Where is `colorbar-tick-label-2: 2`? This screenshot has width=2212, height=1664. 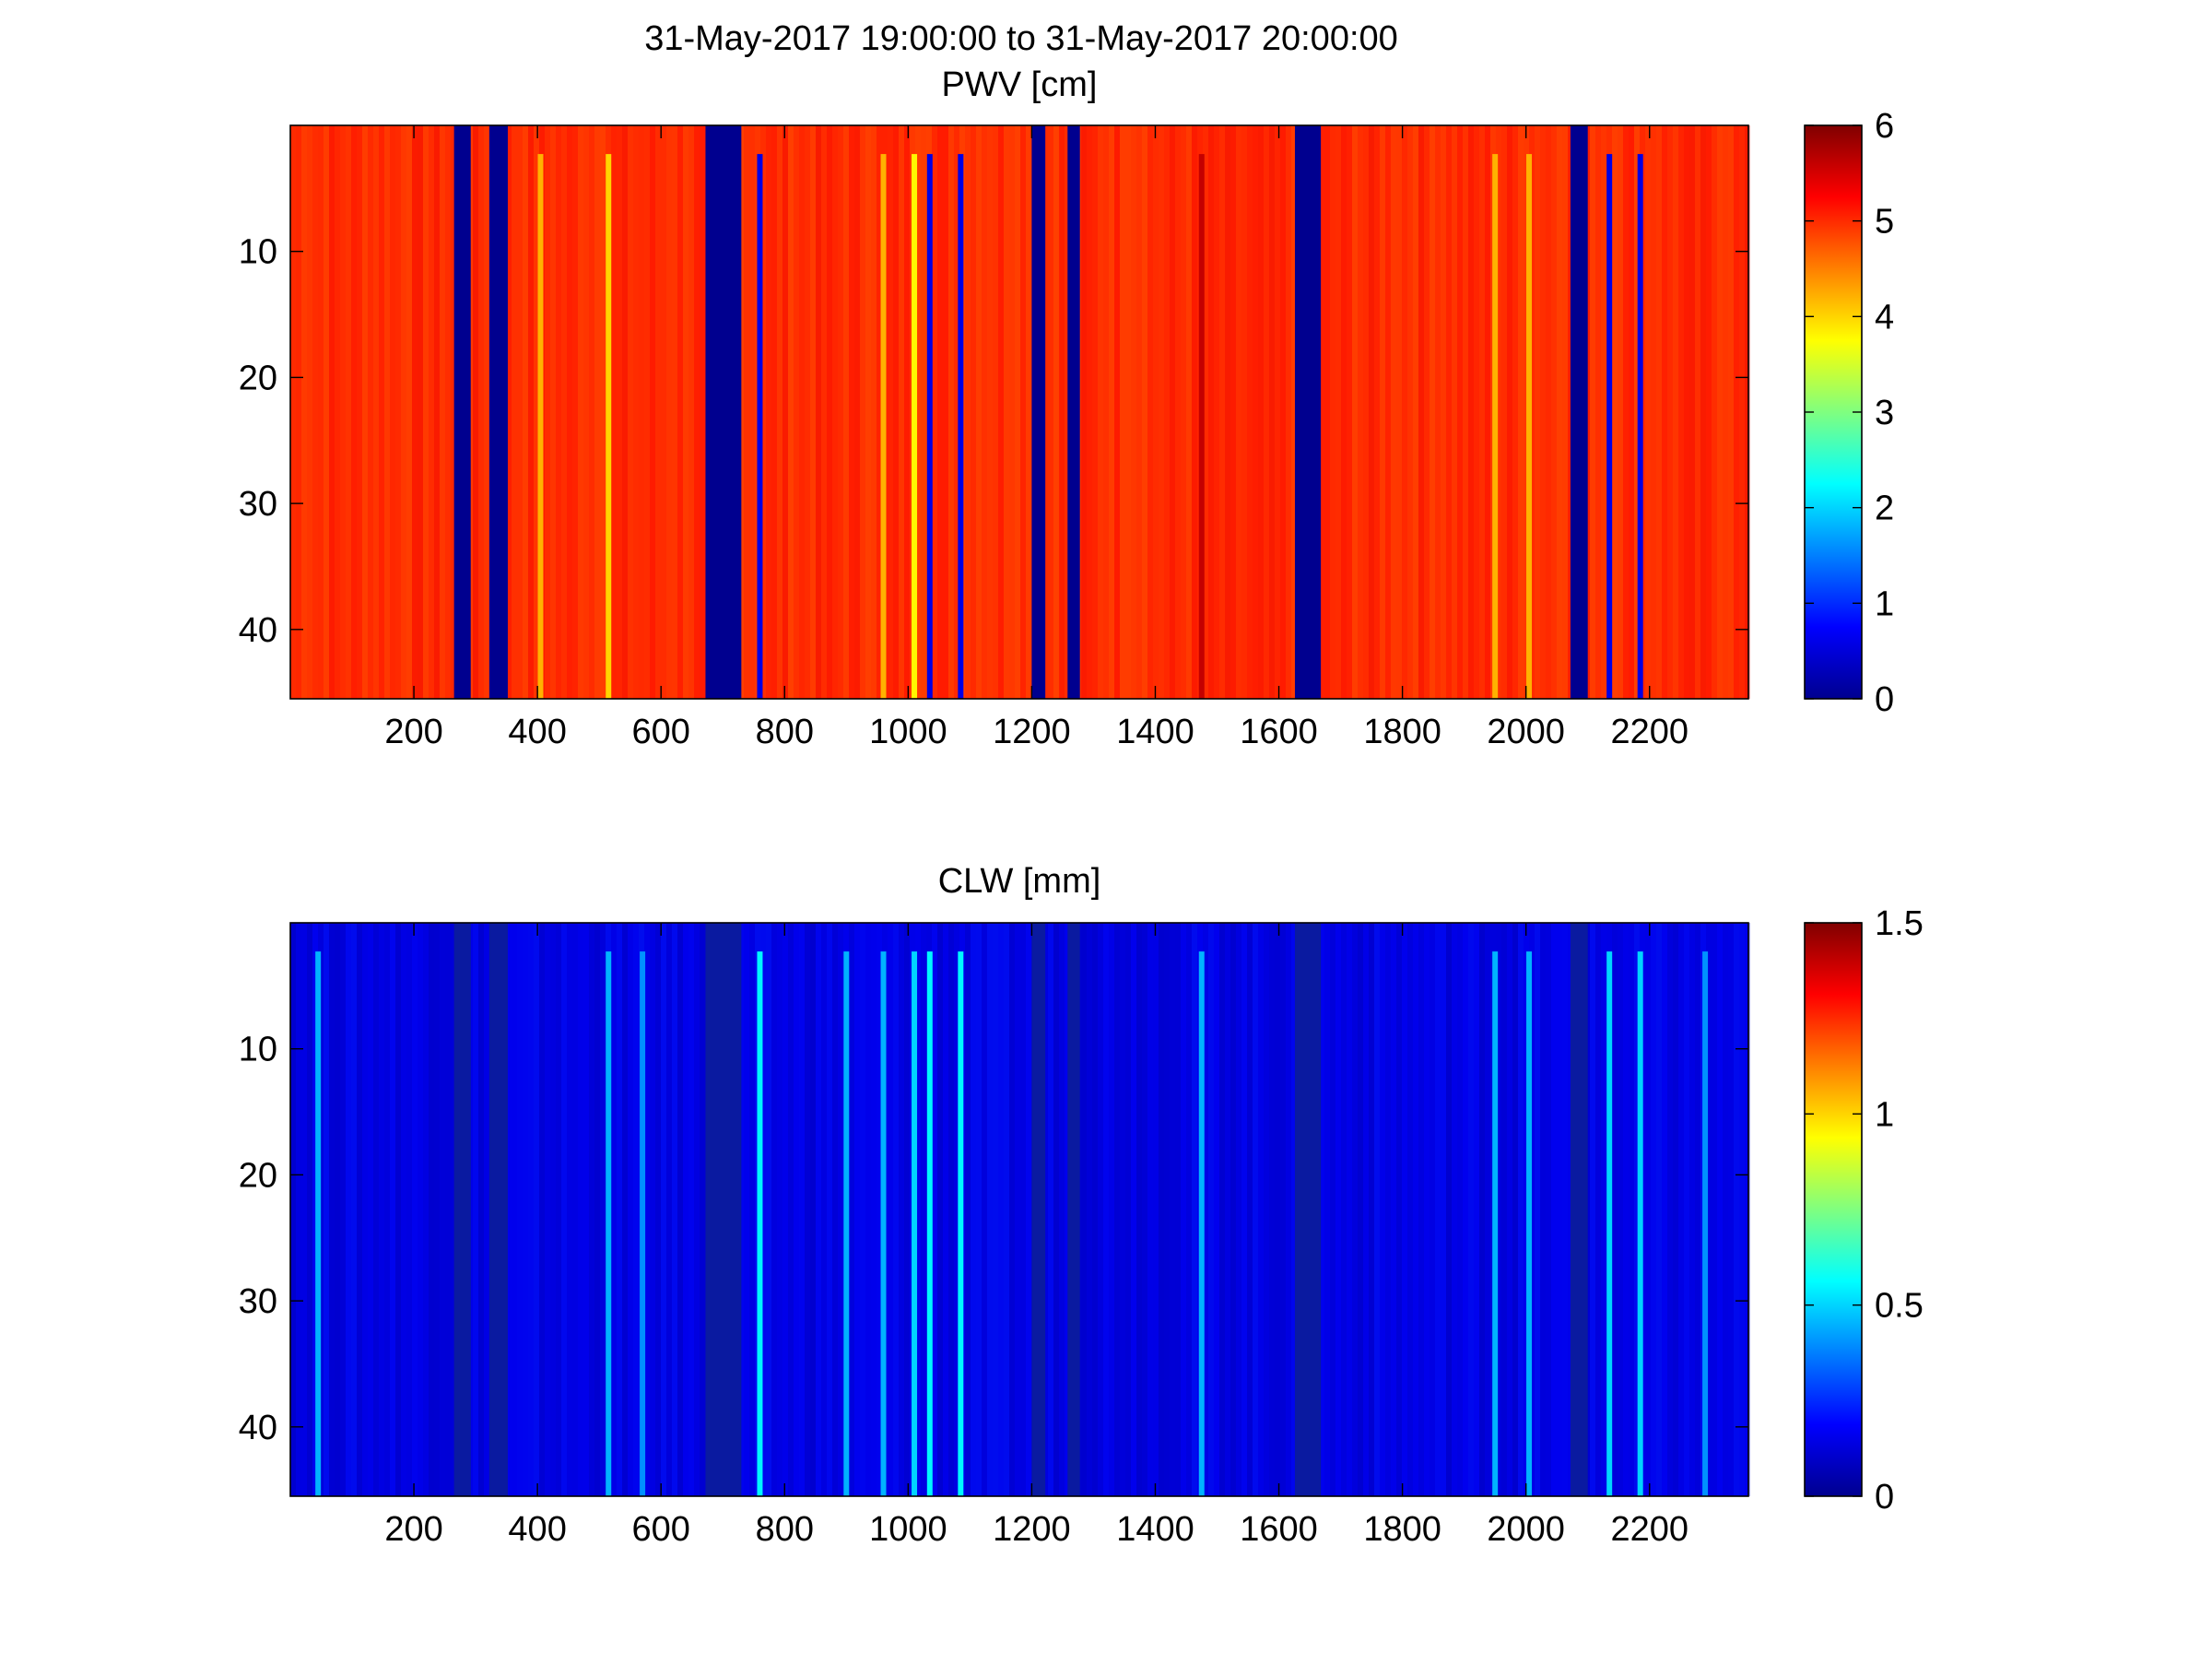 colorbar-tick-label-2: 2 is located at coordinates (1884, 509).